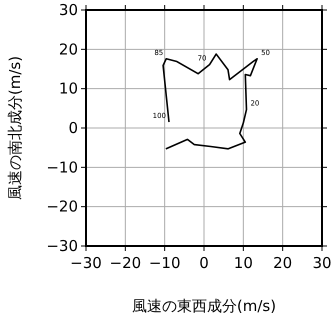 The image size is (332, 319). I want to click on x-tick-label: −30, so click(86, 263).